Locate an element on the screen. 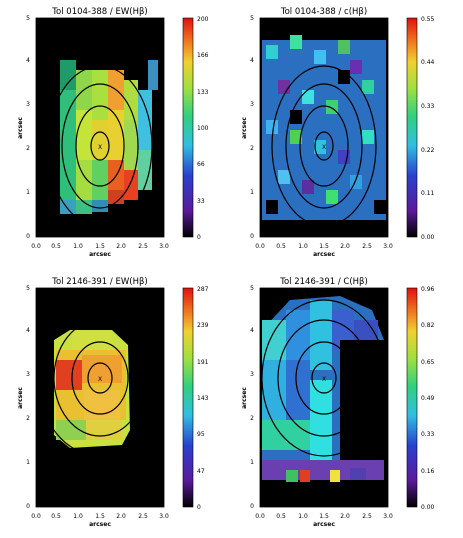 This screenshot has height=538, width=463. svg-text: 0.11 is located at coordinates (428, 193).